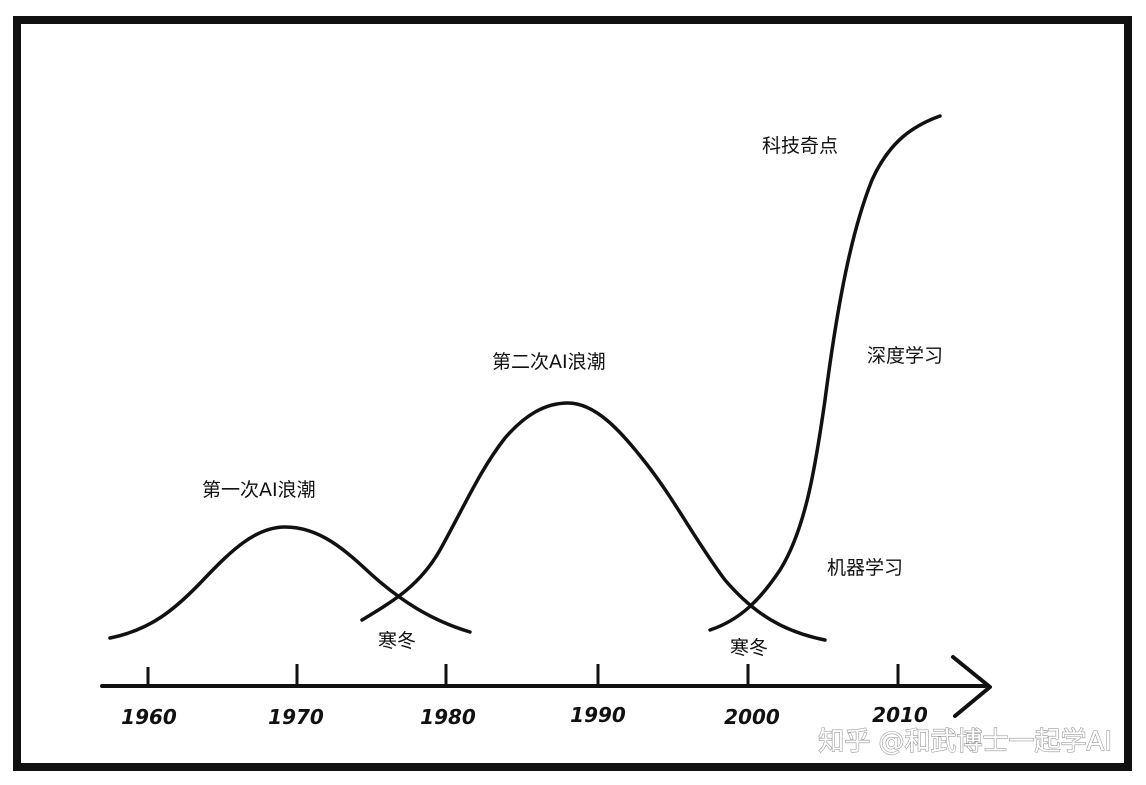 This screenshot has width=1146, height=785. I want to click on second-wave-label: 第二次AI浪潮, so click(549, 362).